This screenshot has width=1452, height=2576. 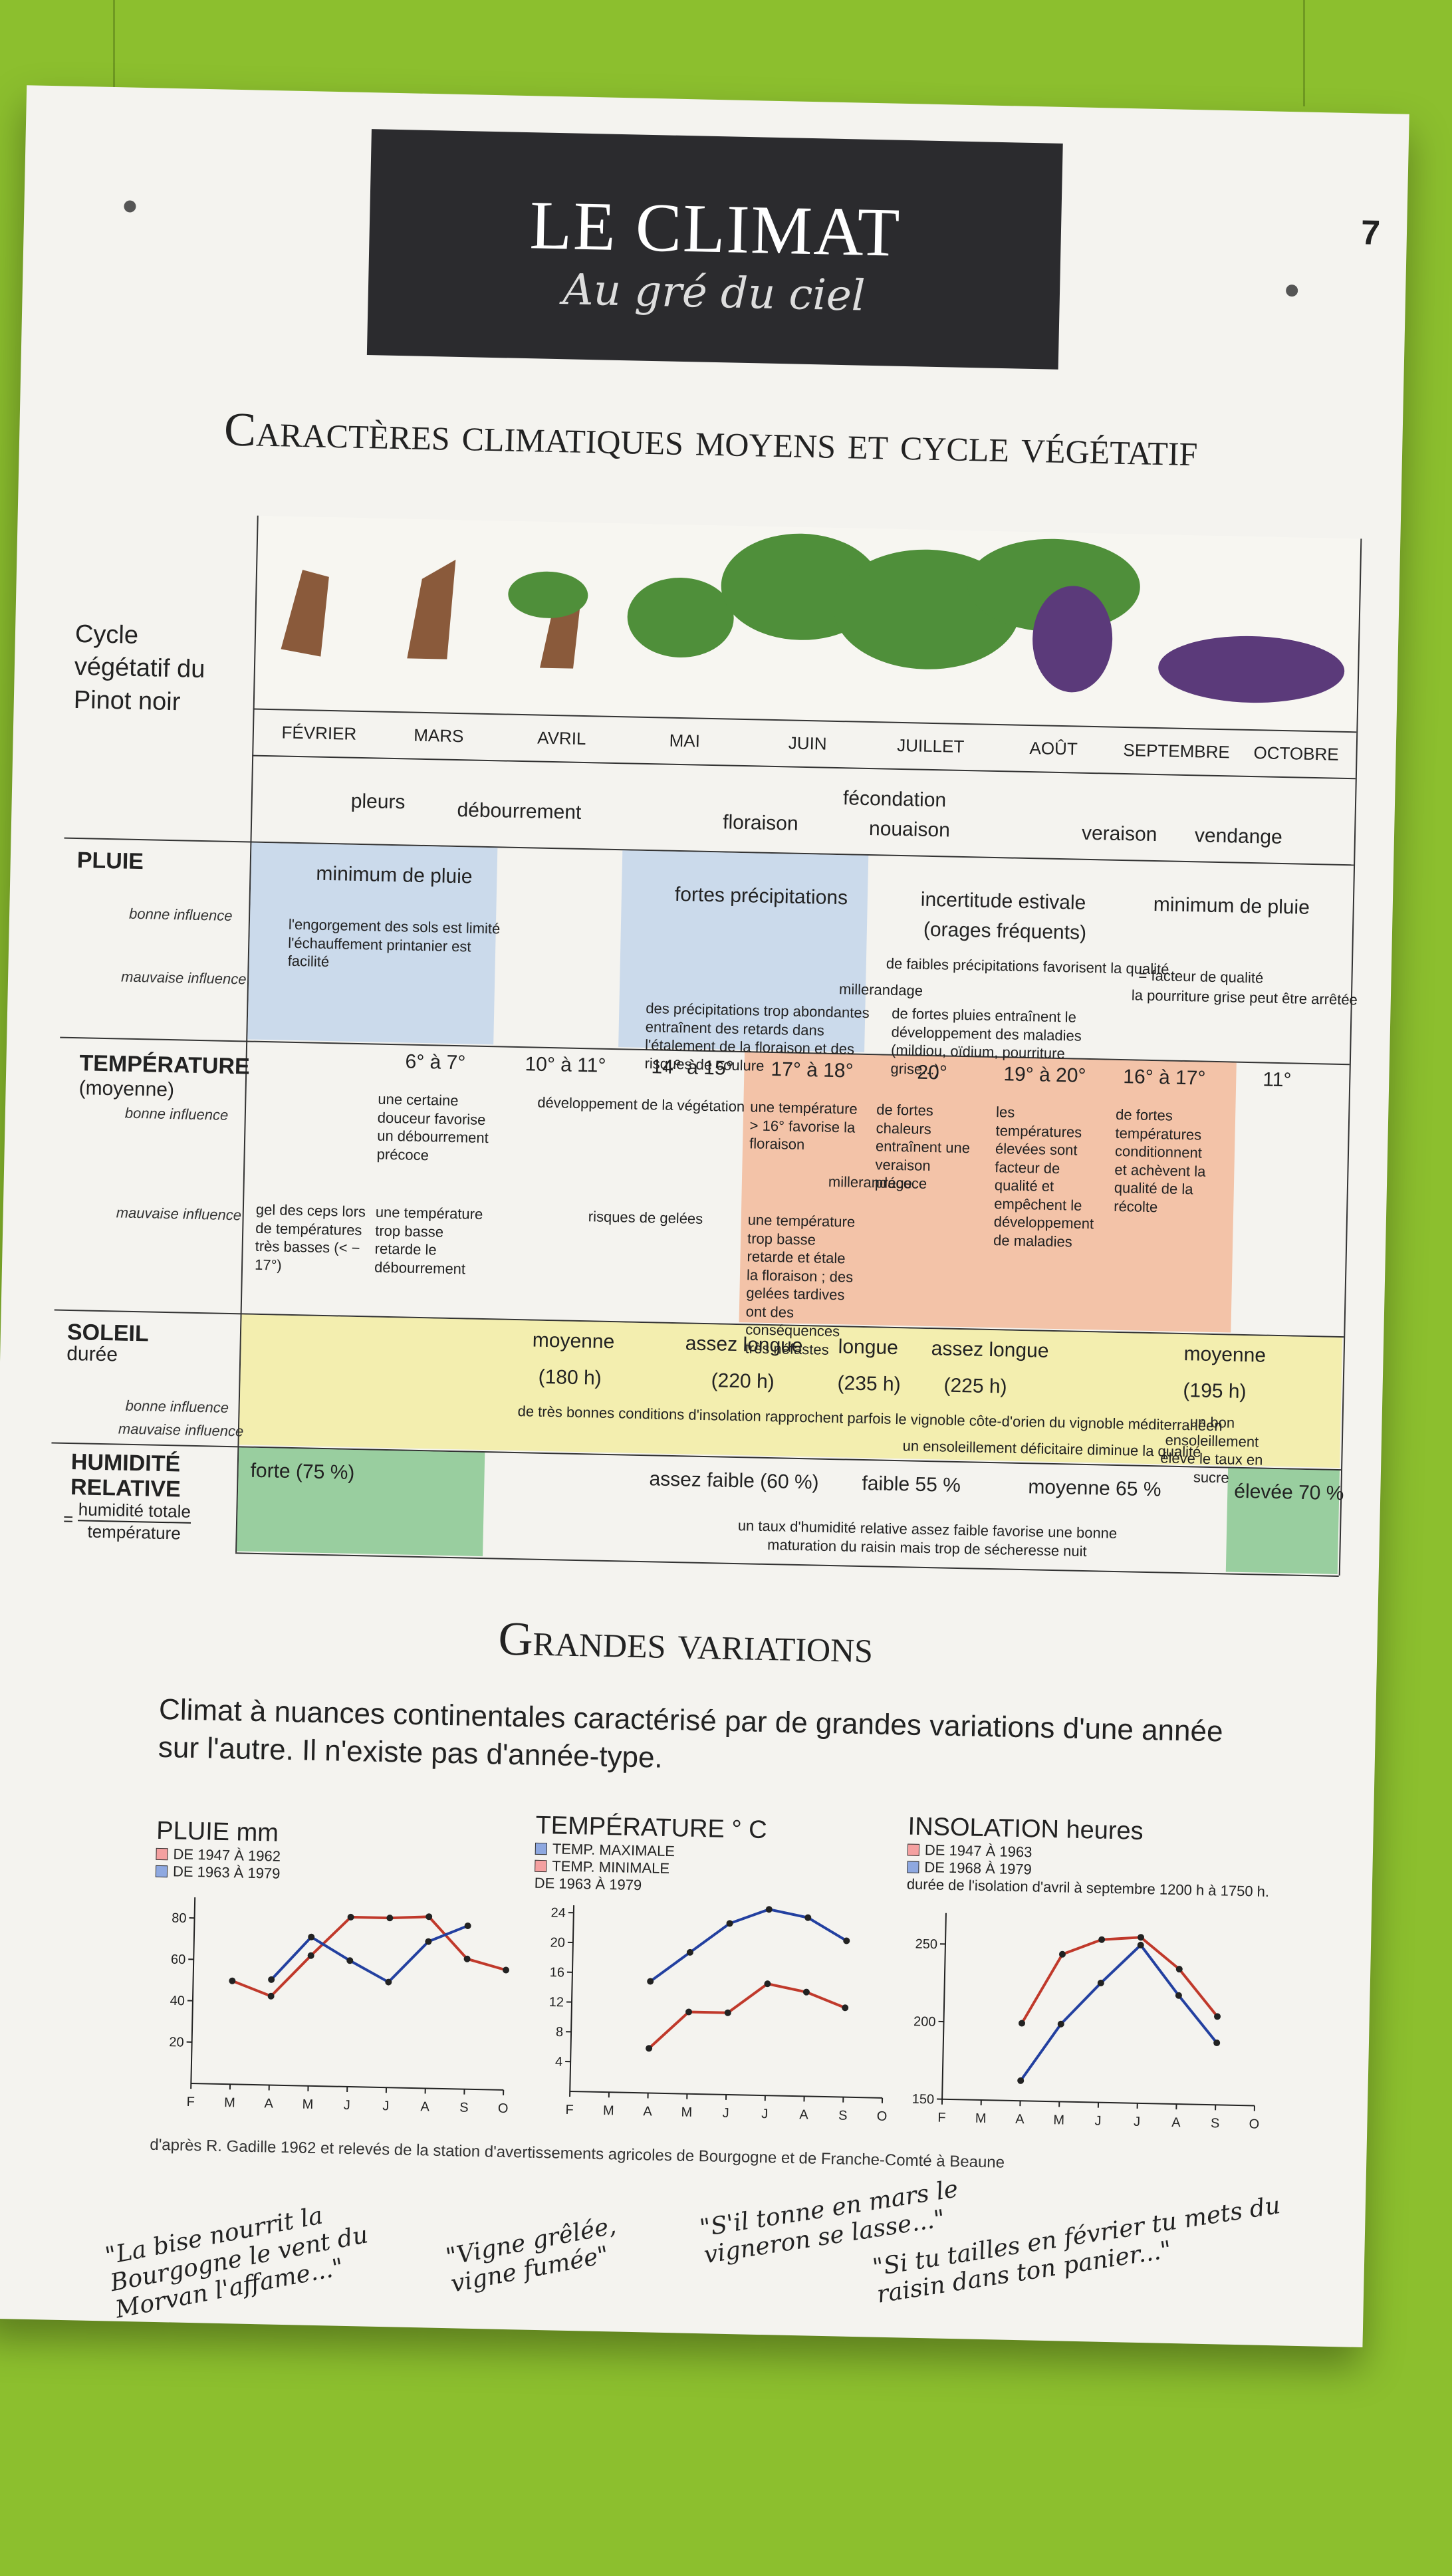 I want to click on month-label: JUIN, so click(x=807, y=743).